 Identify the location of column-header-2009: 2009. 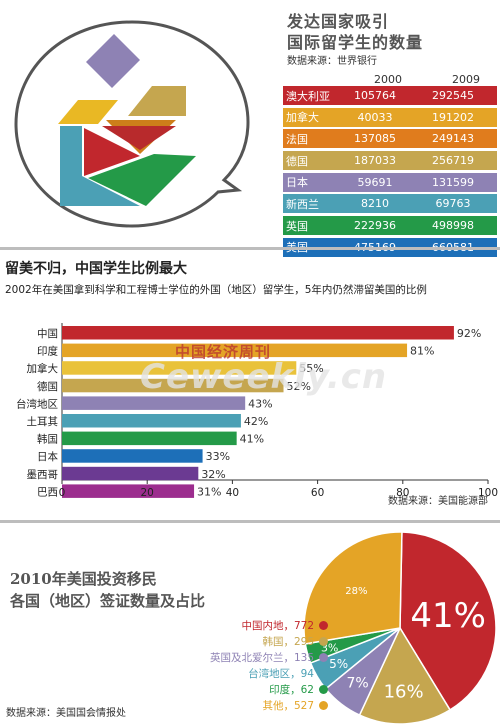
(466, 79).